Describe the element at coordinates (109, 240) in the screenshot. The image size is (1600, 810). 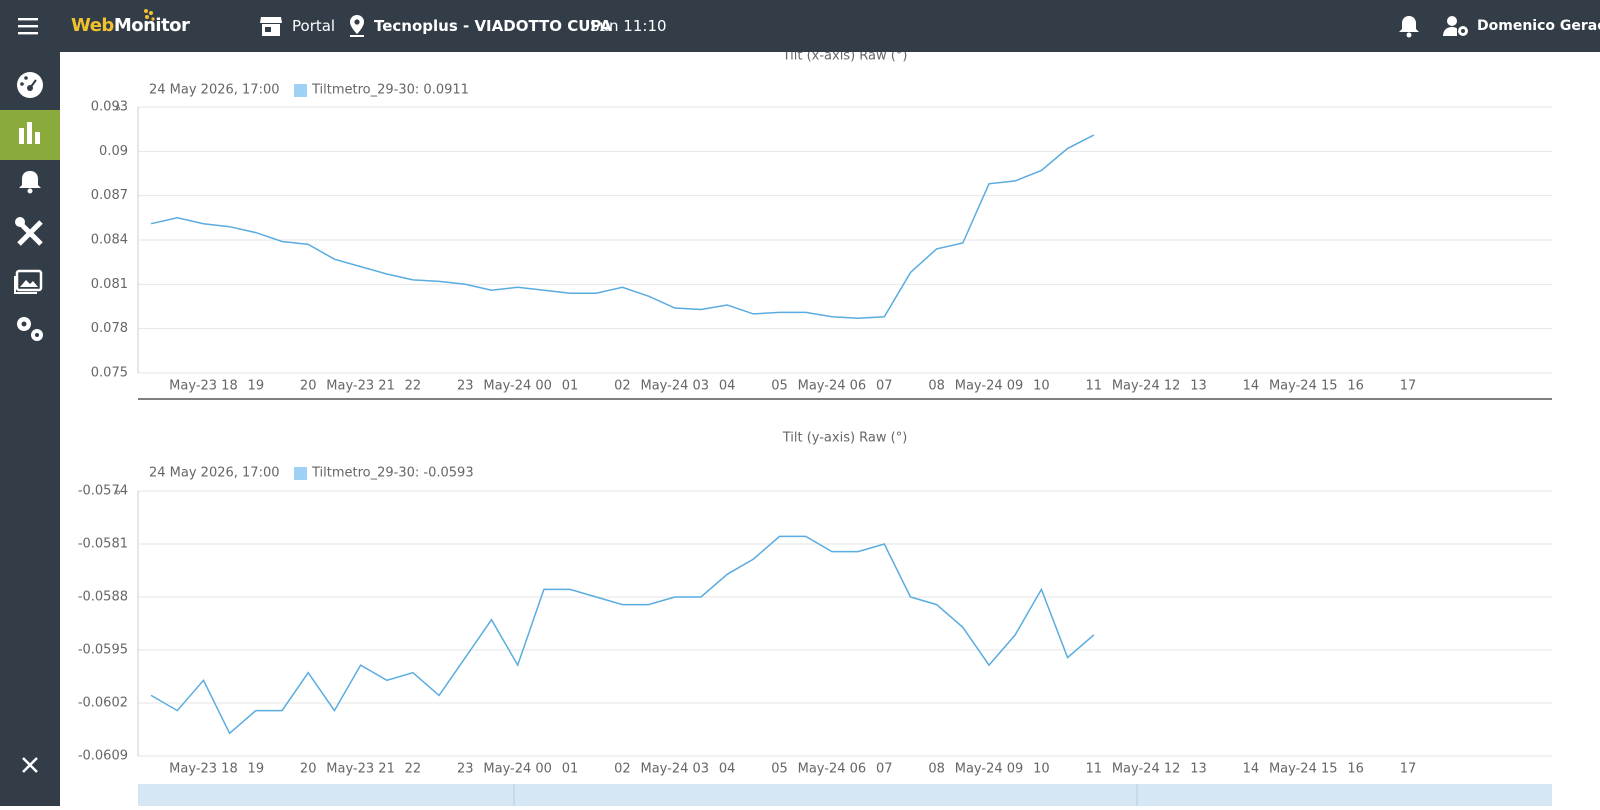
I see `y-tick-label: 0.084` at that location.